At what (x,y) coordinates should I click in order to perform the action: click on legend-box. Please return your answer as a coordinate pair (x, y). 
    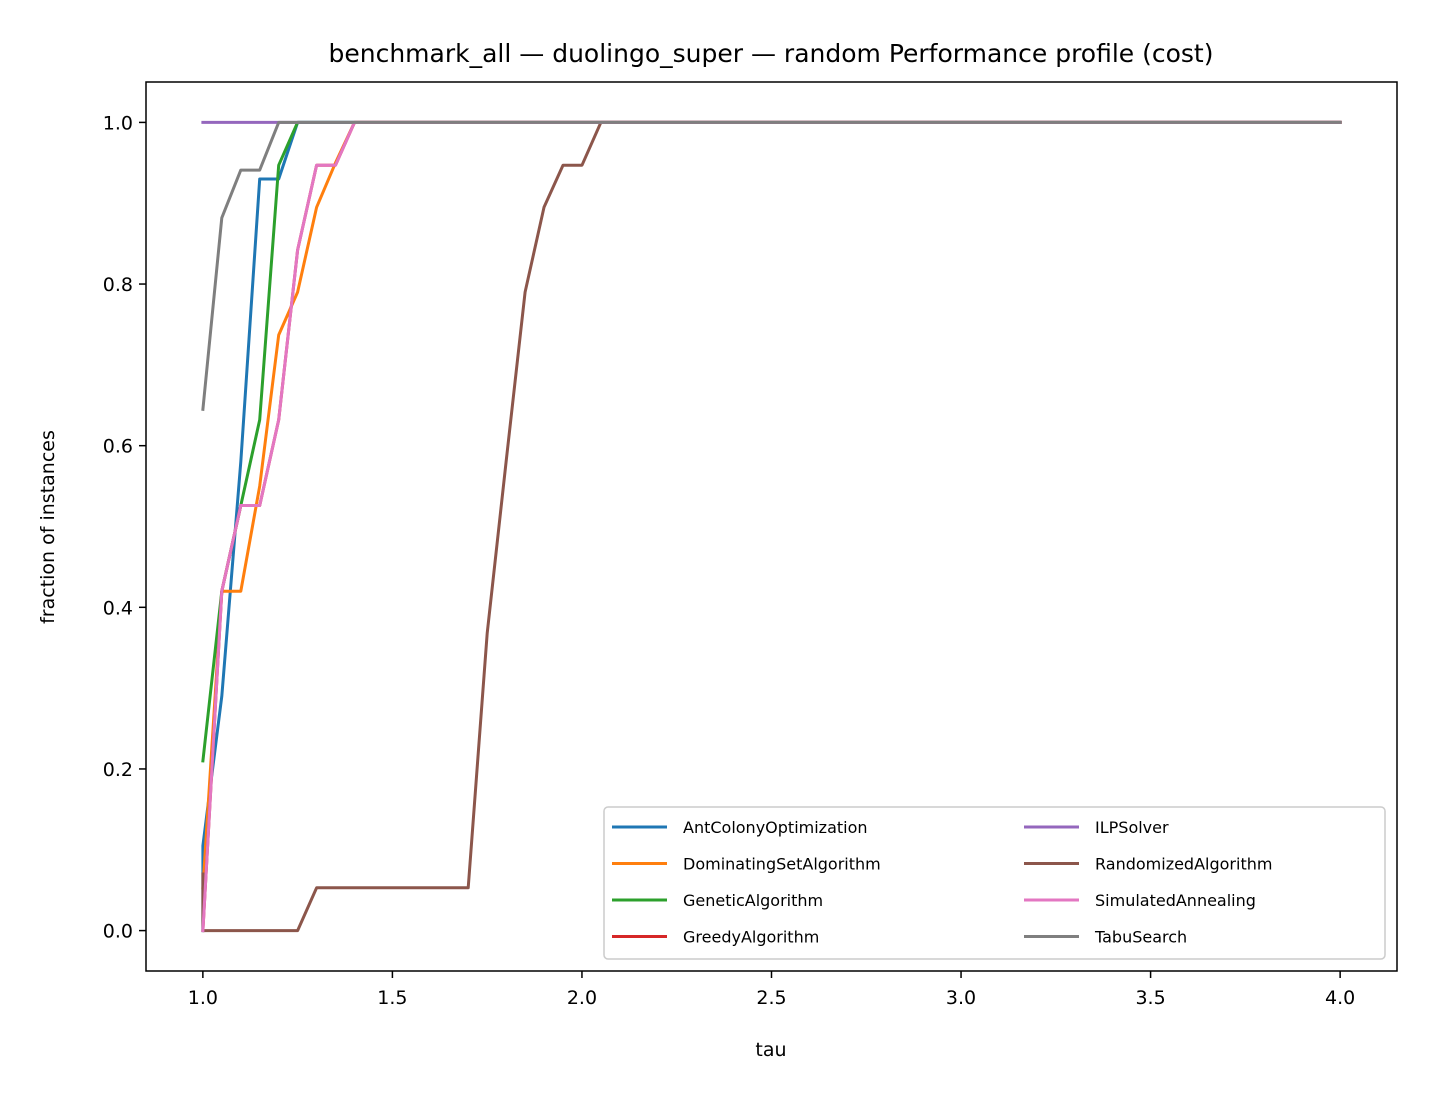
    Looking at the image, I should click on (994, 883).